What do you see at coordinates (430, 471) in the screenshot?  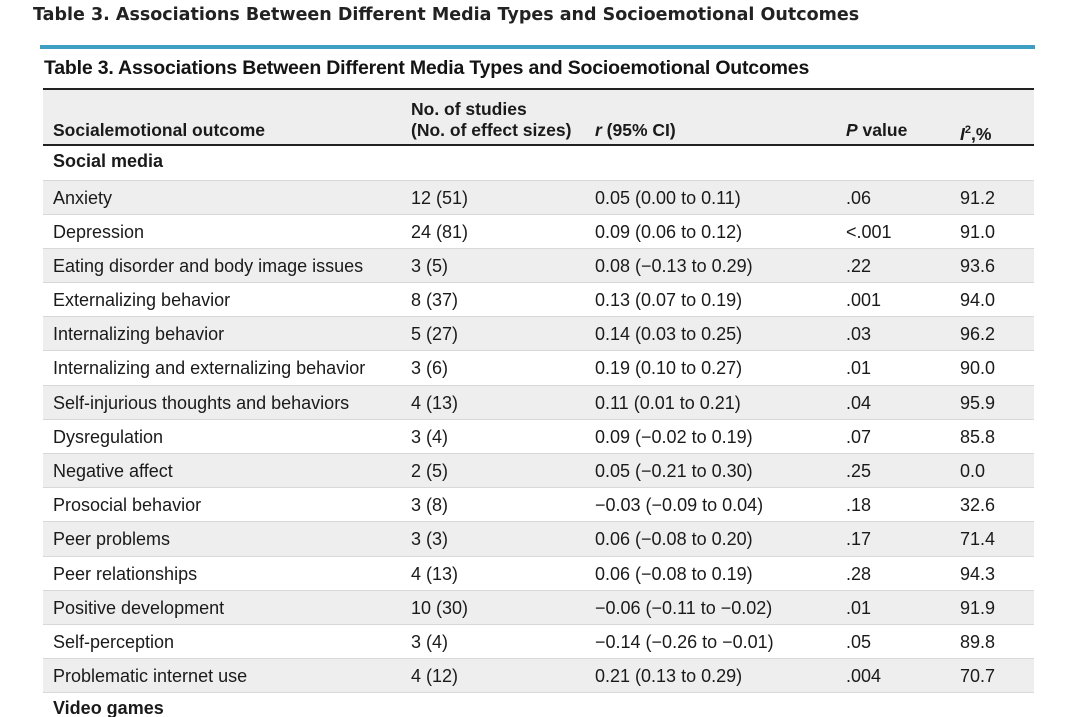 I see `cell-studies: 2 (5)` at bounding box center [430, 471].